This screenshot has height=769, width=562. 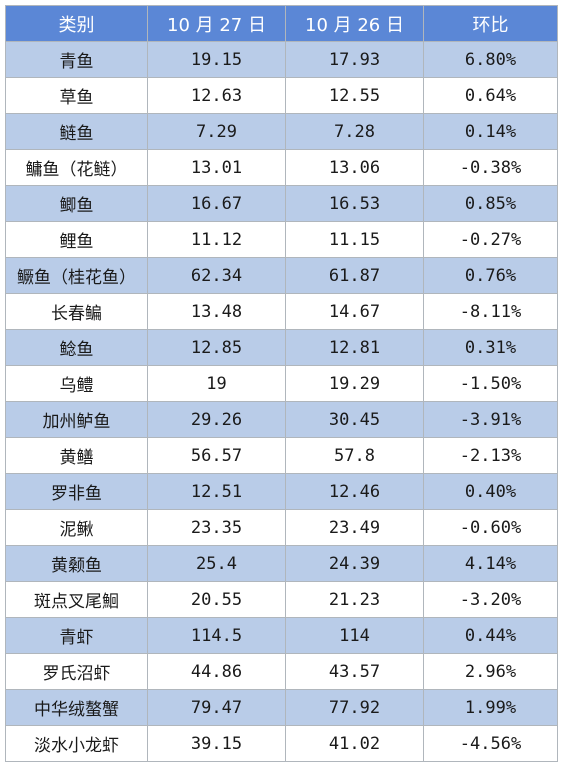 I want to click on table-row: 乌鳢 19 19.29 -1.50%, so click(x=281, y=383).